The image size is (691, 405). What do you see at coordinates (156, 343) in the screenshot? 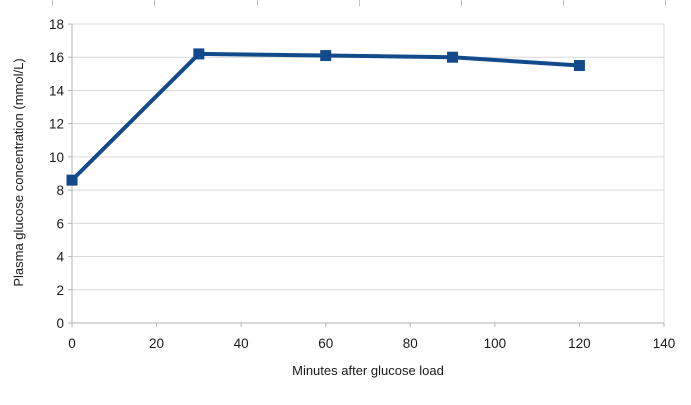
I see `x-tick-label: 20` at bounding box center [156, 343].